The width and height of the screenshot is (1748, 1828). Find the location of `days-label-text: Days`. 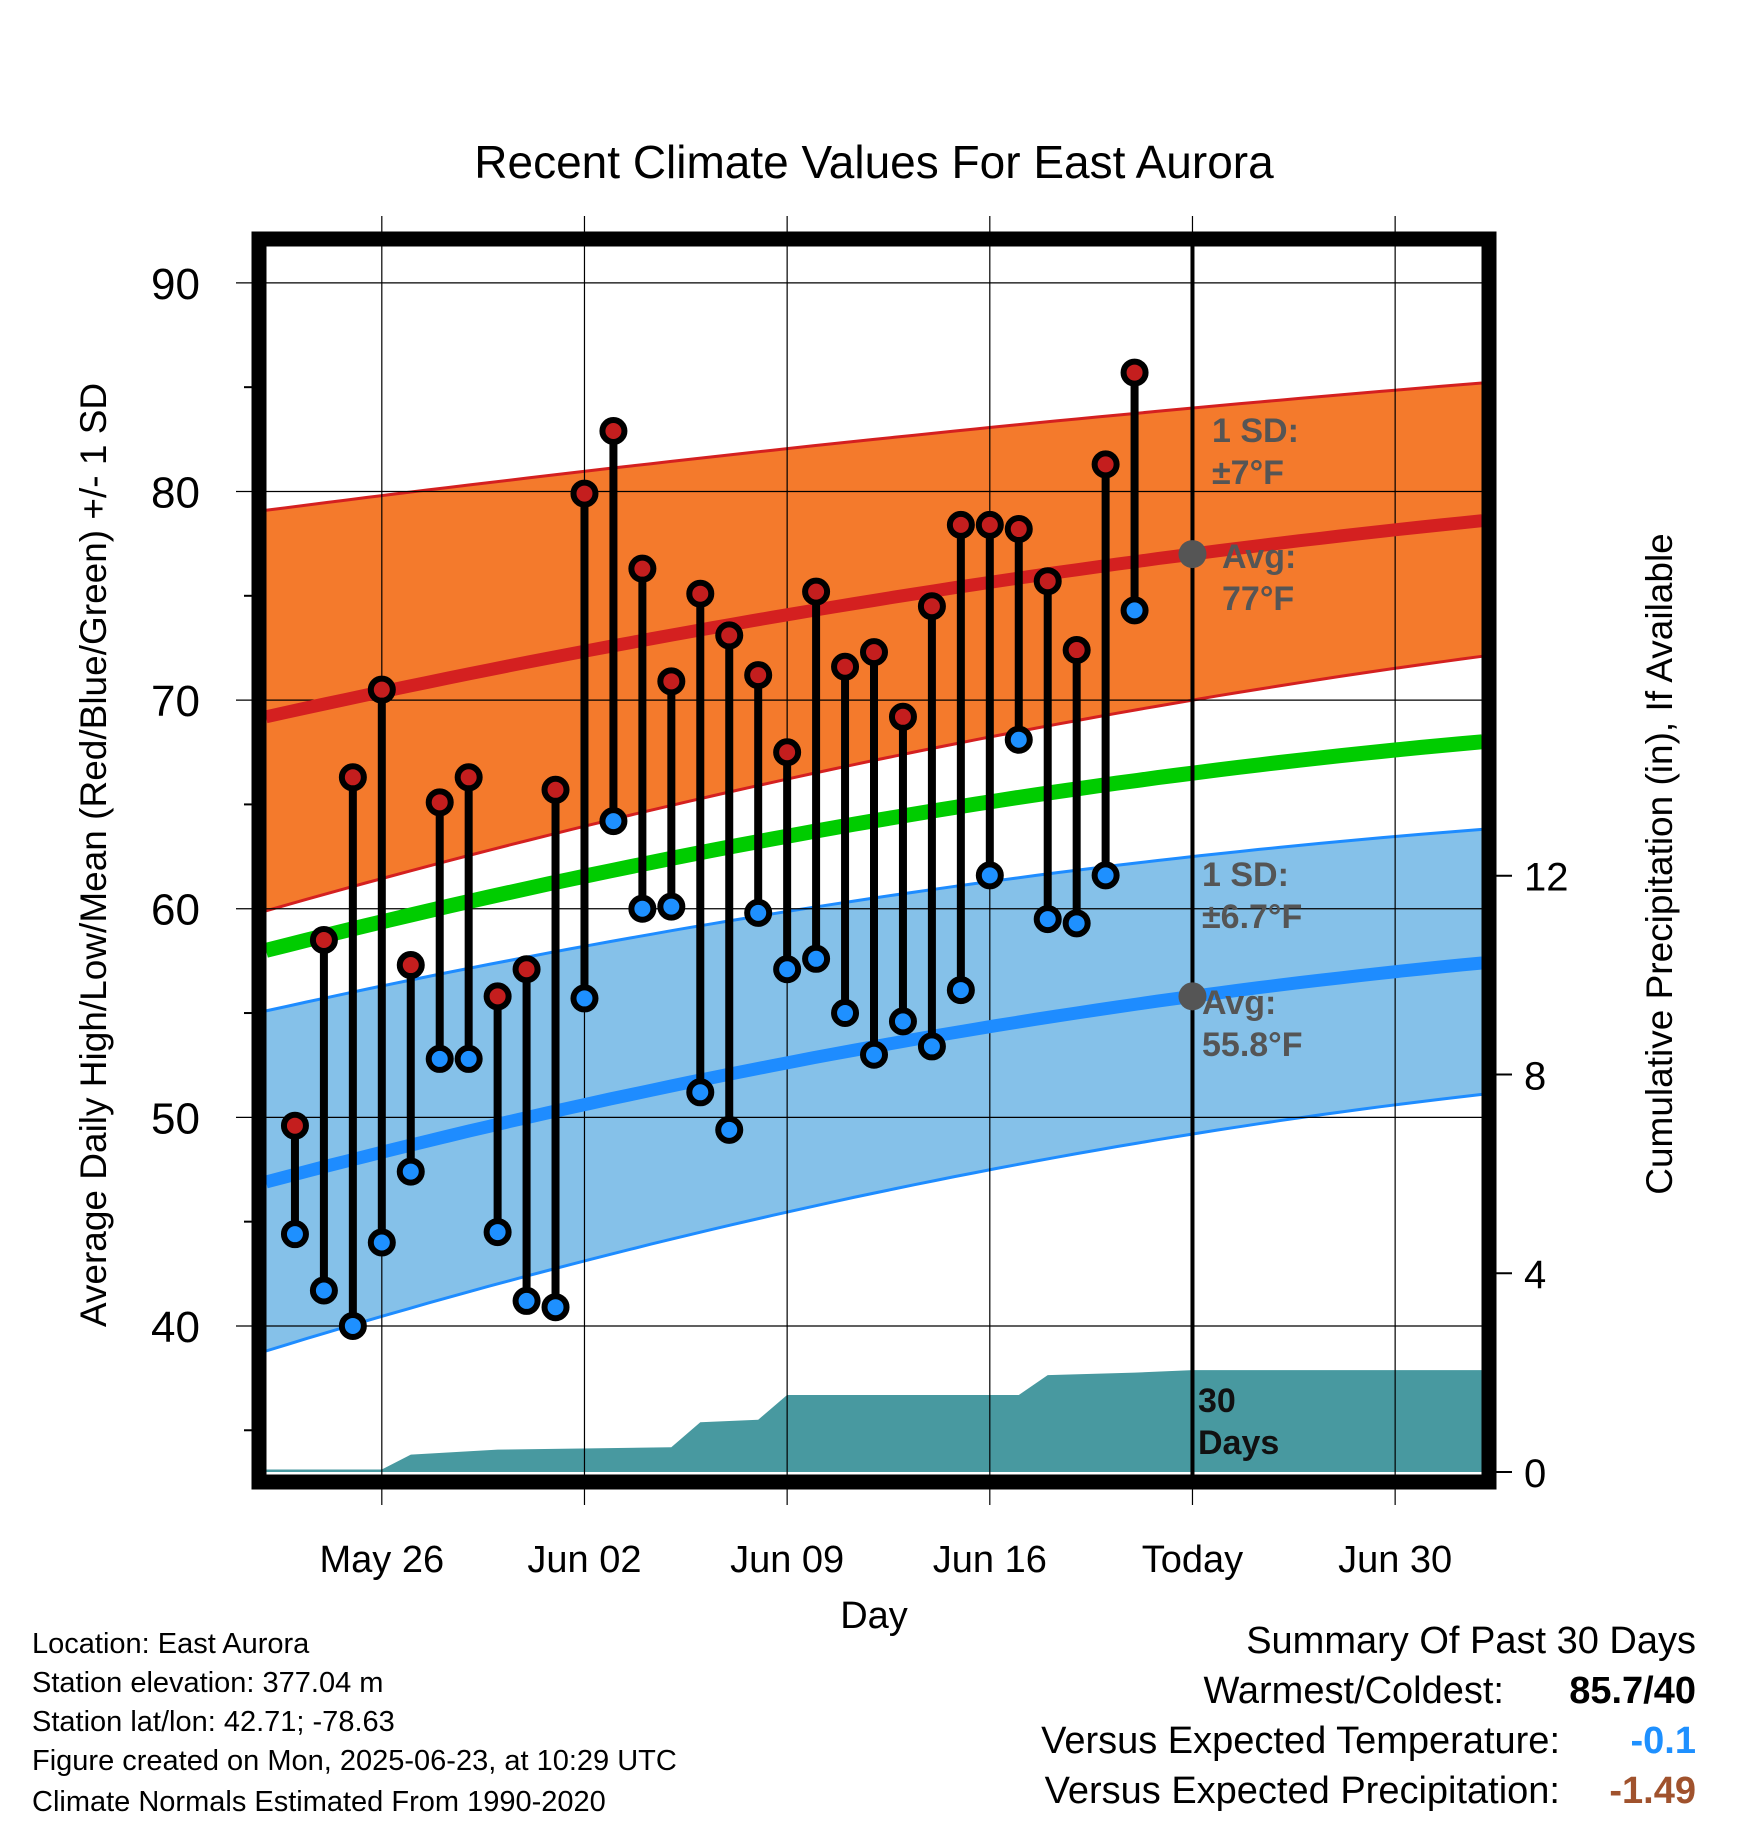

days-label-text: Days is located at coordinates (1238, 1443).